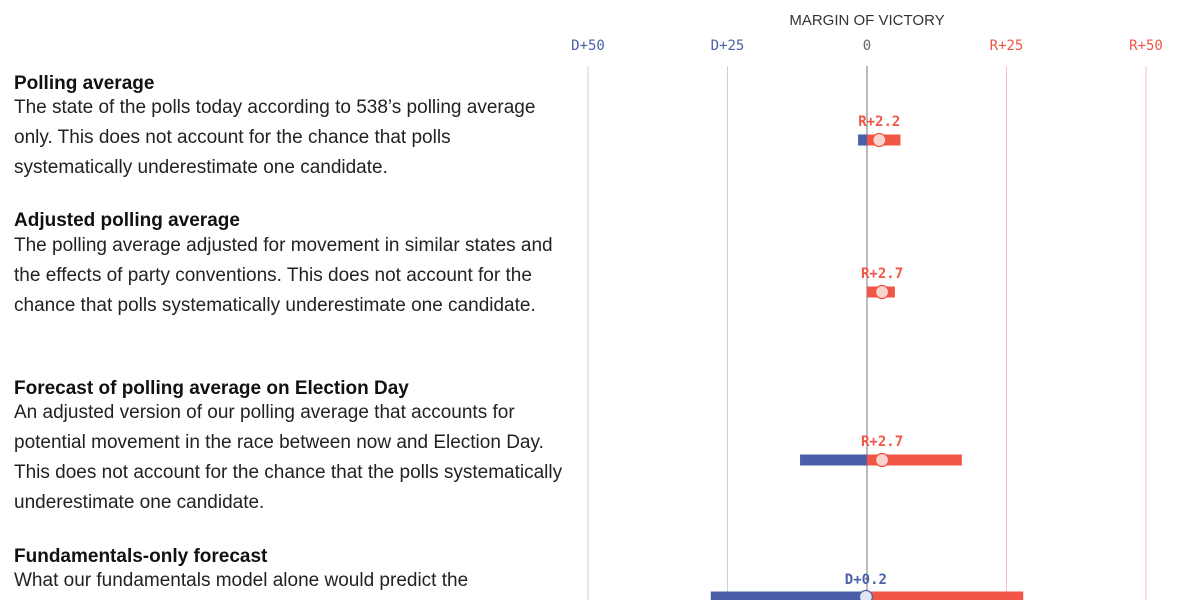  What do you see at coordinates (84, 83) in the screenshot?
I see `row-title-polling-average: Polling average` at bounding box center [84, 83].